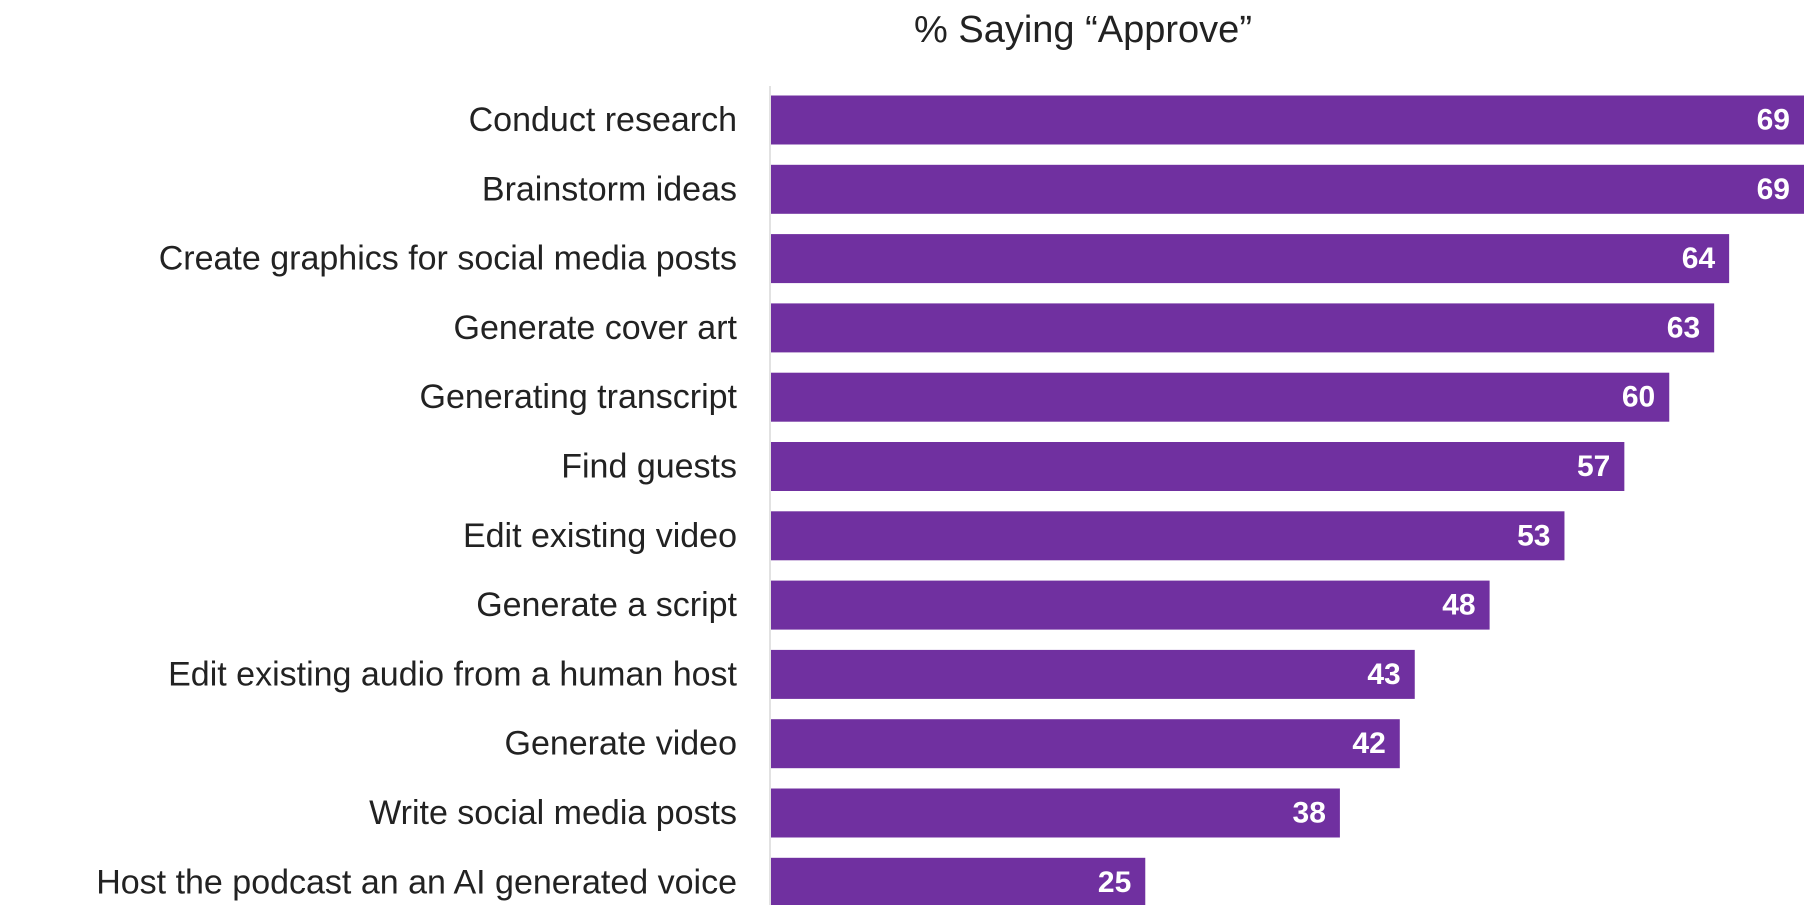 This screenshot has height=905, width=1806. I want to click on category-label: Find guests, so click(649, 467).